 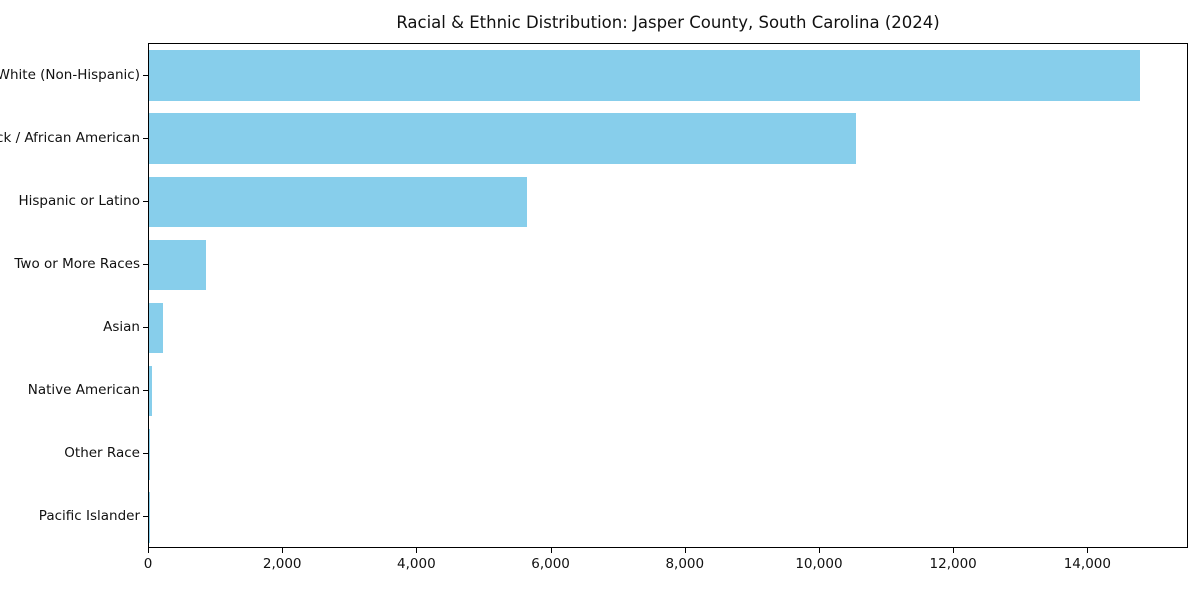 I want to click on y-axis-label: Black / African American, so click(x=70, y=137).